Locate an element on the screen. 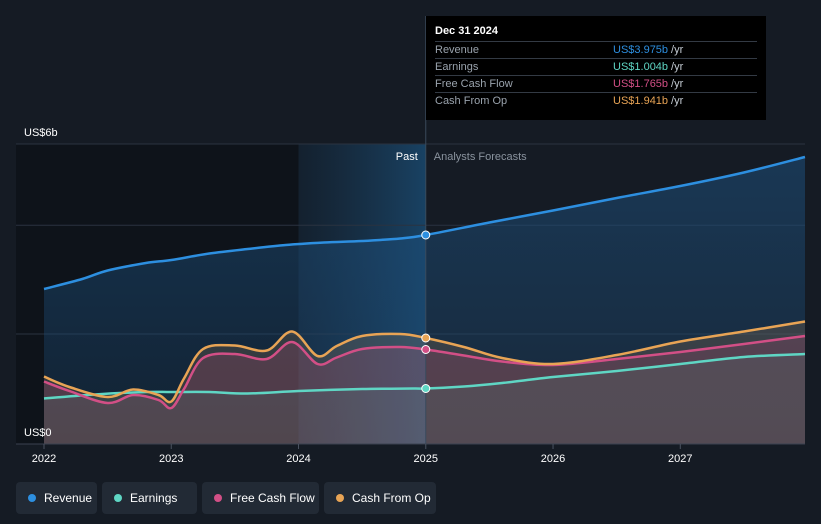 This screenshot has height=524, width=821. x-axis-ticks: 2022 2023 2024 2025 2026 2027 is located at coordinates (362, 454).